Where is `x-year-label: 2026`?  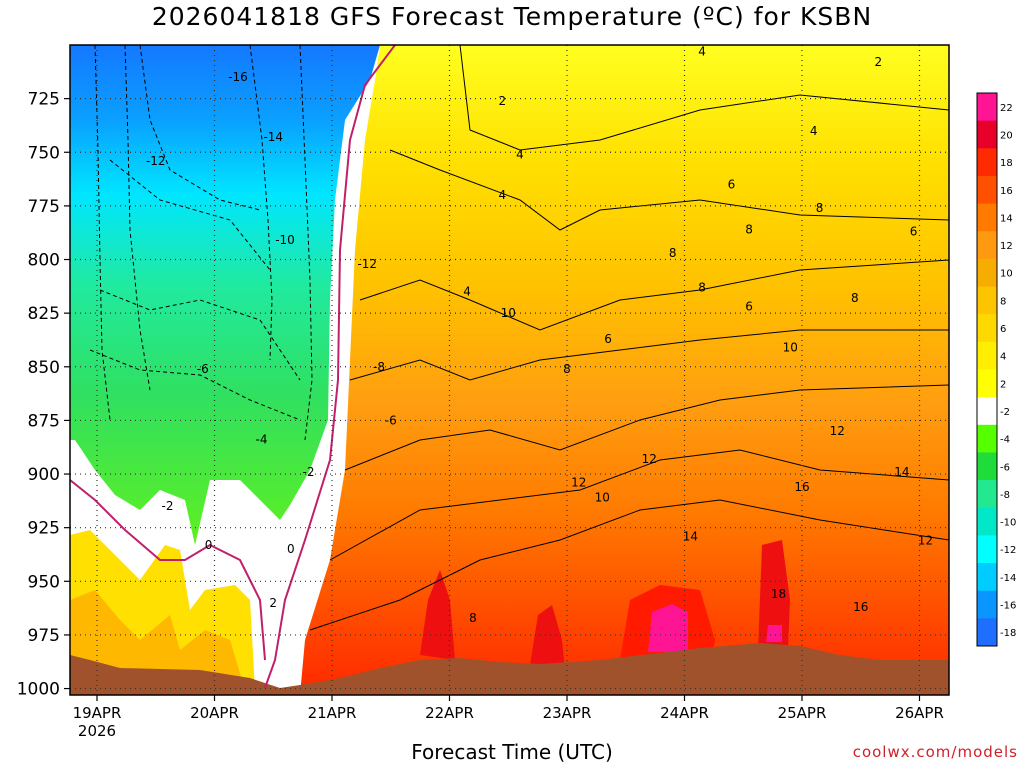 x-year-label: 2026 is located at coordinates (97, 731).